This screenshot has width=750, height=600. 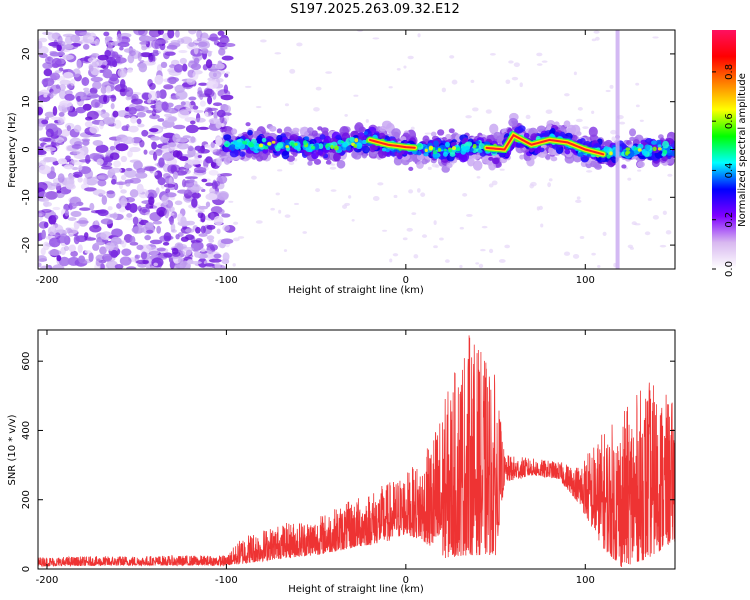 I want to click on y-tick-label: 20, so click(x=26, y=54).